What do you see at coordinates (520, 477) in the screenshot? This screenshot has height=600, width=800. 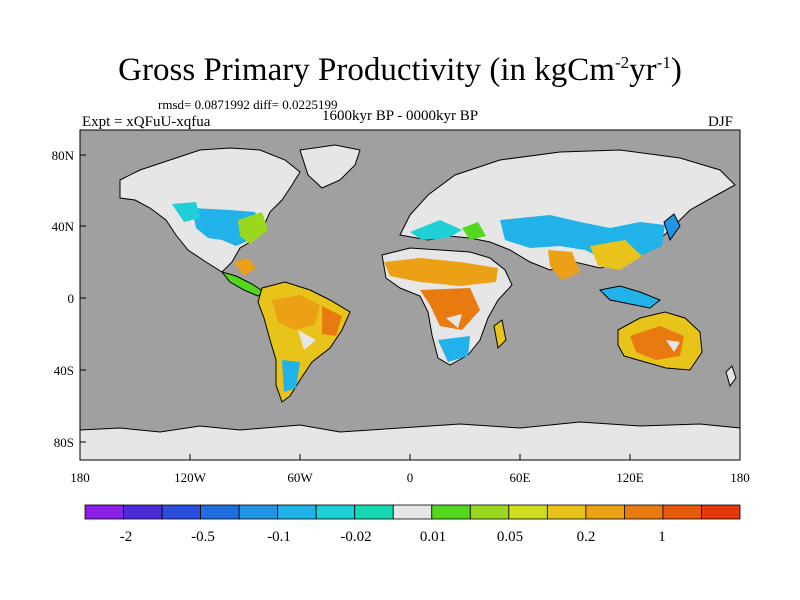 I see `lon-tick-label: 60E` at bounding box center [520, 477].